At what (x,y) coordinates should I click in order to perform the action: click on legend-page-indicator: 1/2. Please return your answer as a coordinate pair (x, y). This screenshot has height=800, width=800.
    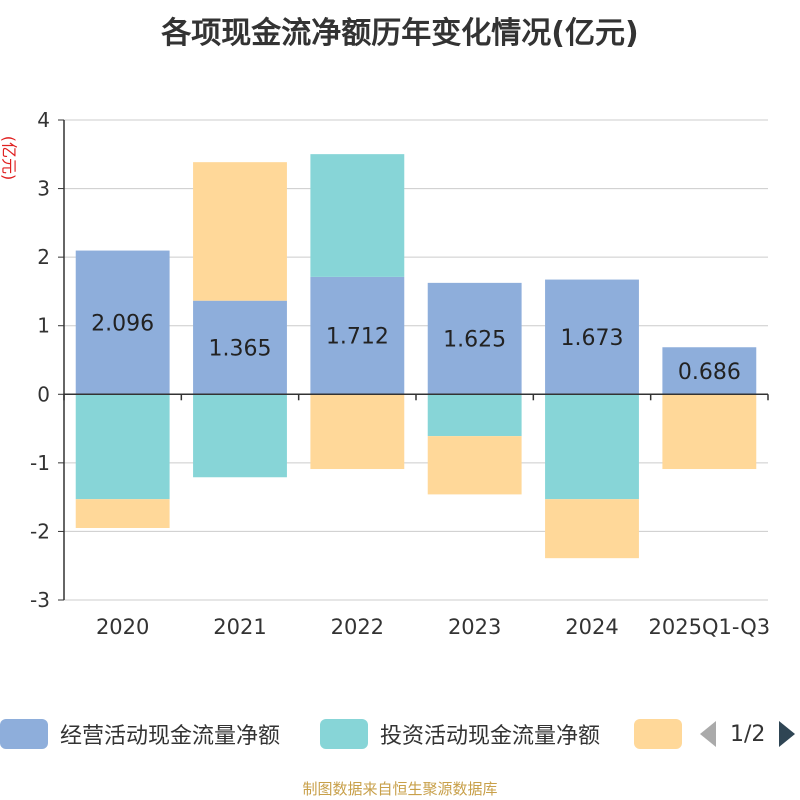
    Looking at the image, I should click on (748, 734).